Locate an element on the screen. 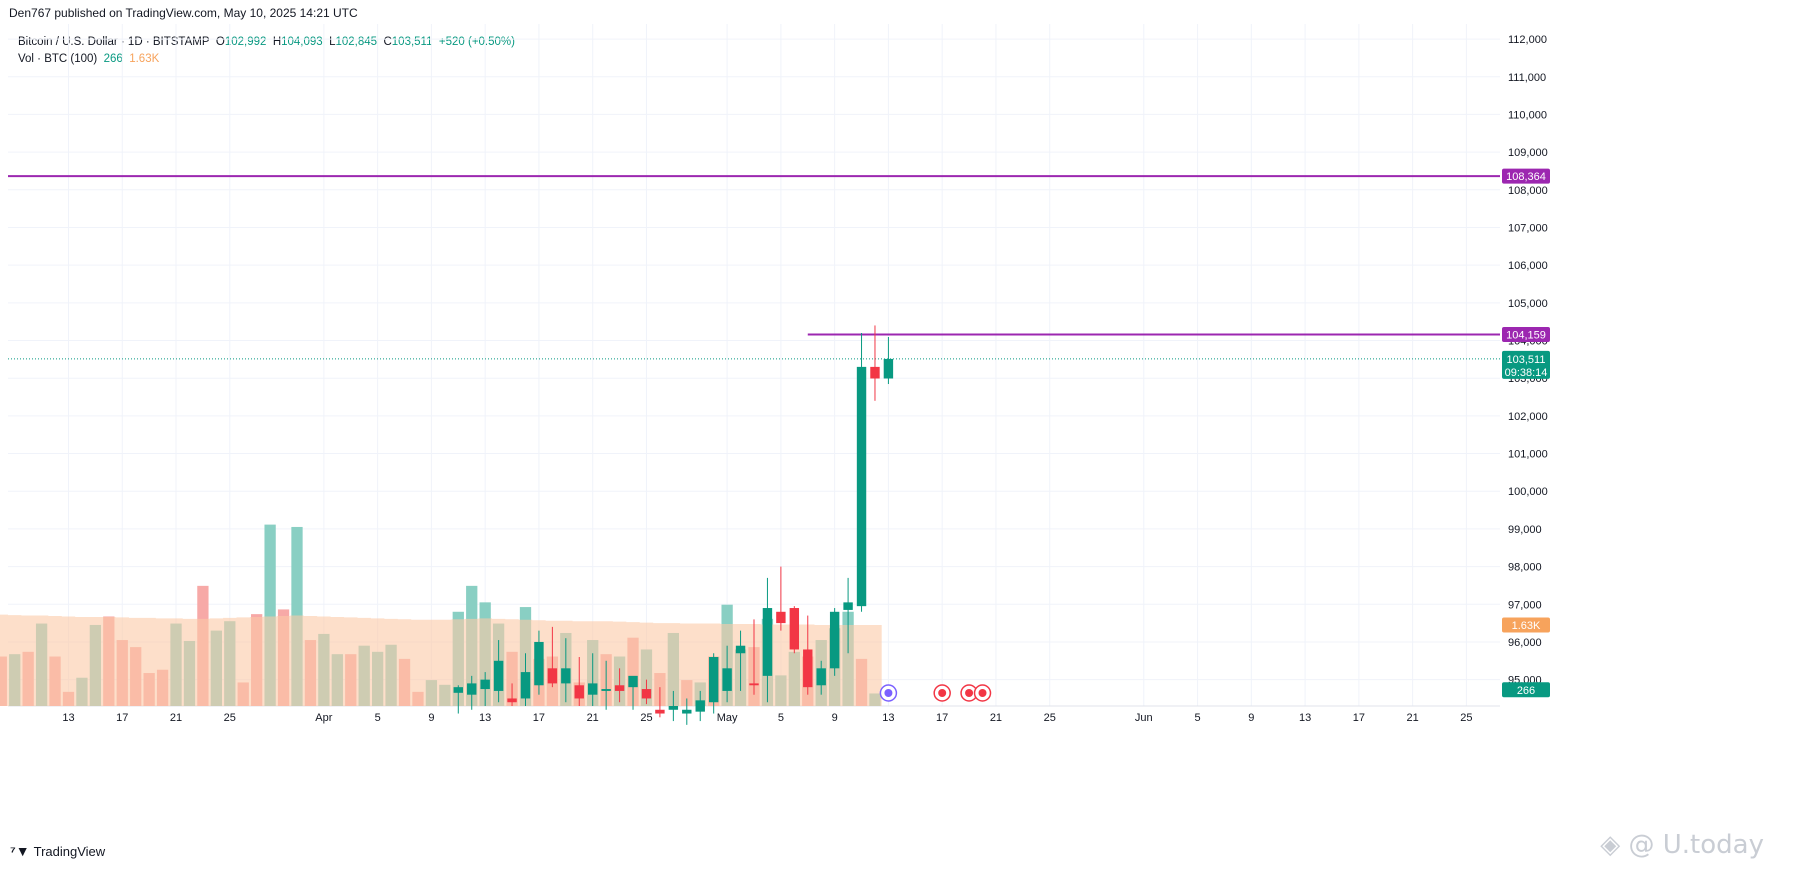 The image size is (1794, 870). price-tick-label: 105,000 is located at coordinates (1528, 304).